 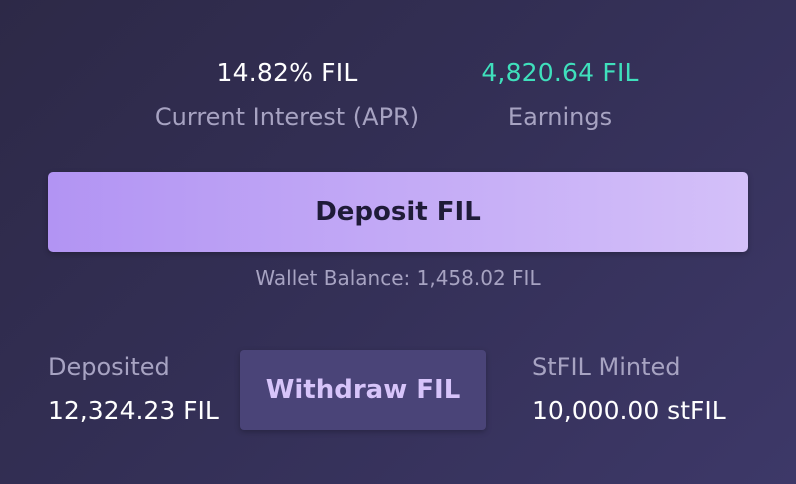 What do you see at coordinates (287, 95) in the screenshot?
I see `apr-stat: 14.82% FIL Current Interest (APR)` at bounding box center [287, 95].